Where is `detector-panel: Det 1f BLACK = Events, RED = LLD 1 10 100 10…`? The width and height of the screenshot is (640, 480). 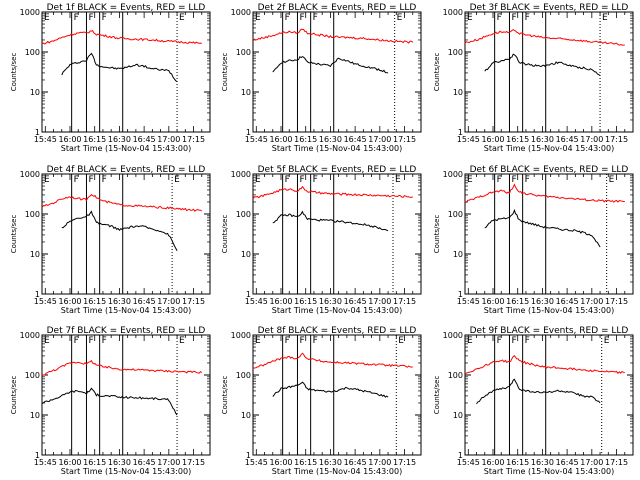 detector-panel: Det 1f BLACK = Events, RED = LLD 1 10 100 10… is located at coordinates (110, 78).